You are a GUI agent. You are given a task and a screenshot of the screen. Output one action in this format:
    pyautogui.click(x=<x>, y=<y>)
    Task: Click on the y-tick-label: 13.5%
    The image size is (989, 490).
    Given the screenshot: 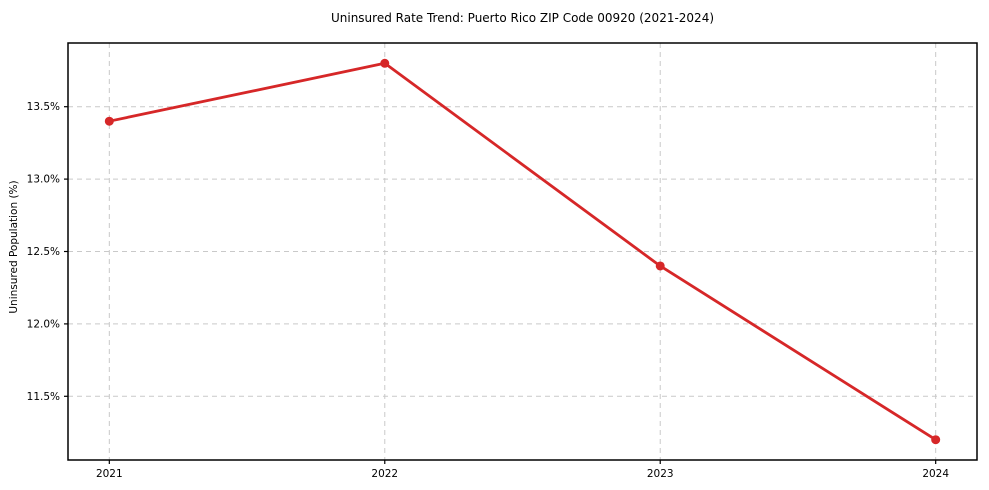 What is the action you would take?
    pyautogui.click(x=43, y=107)
    